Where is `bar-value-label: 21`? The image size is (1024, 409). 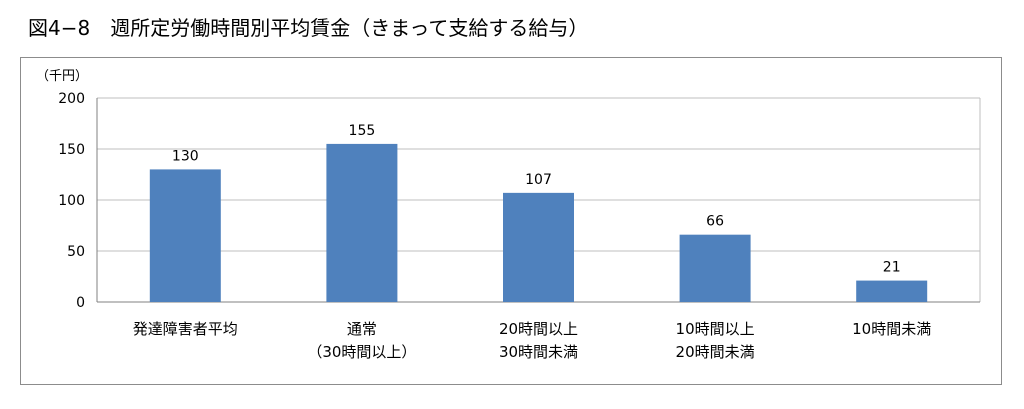 bar-value-label: 21 is located at coordinates (892, 268).